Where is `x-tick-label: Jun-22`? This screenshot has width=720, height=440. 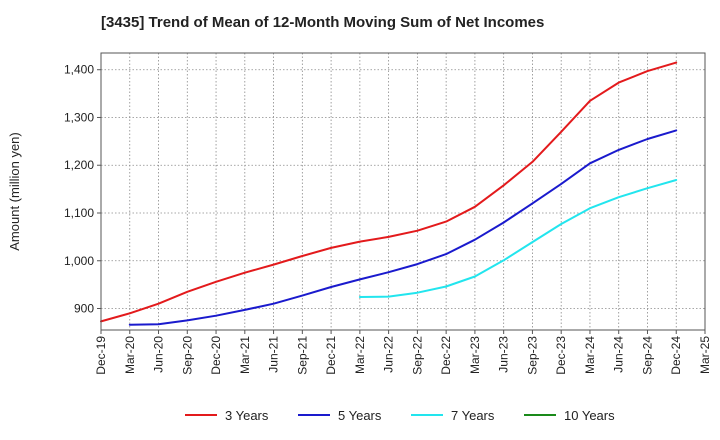
x-tick-label: Jun-22 is located at coordinates (389, 354).